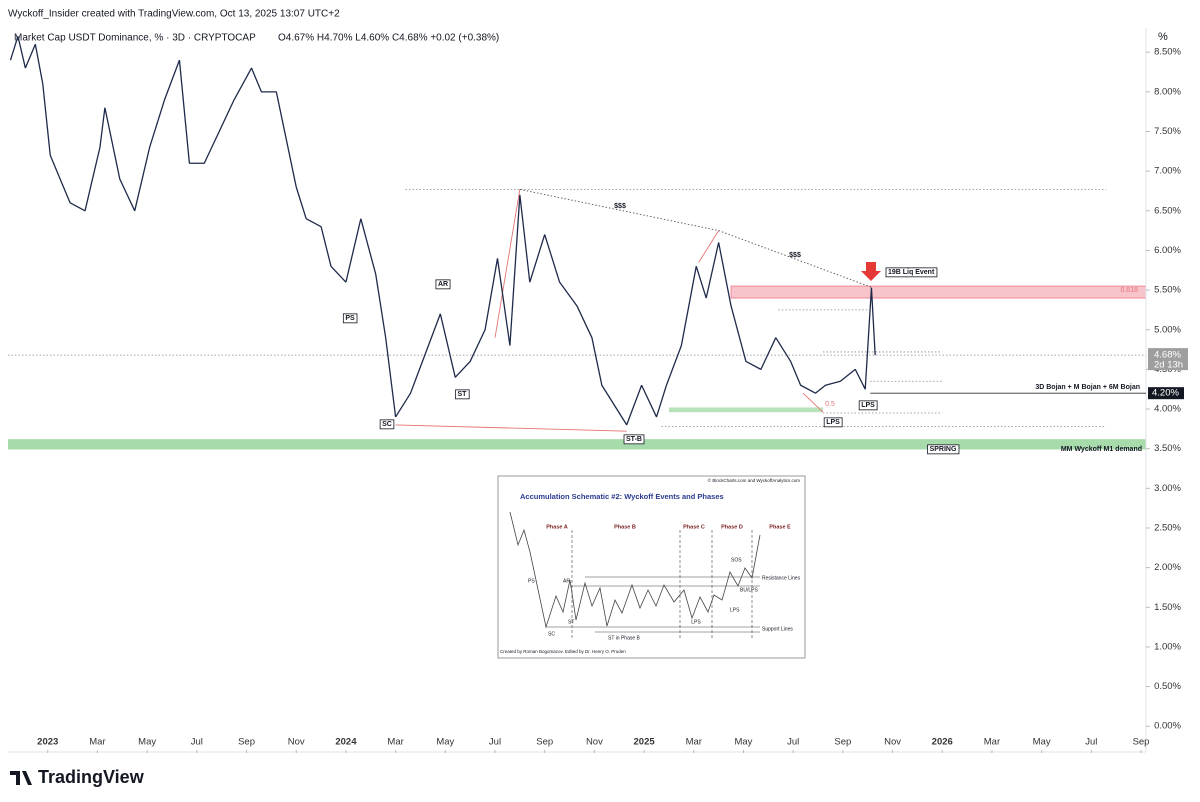  I want to click on inset-text: ST, so click(571, 622).